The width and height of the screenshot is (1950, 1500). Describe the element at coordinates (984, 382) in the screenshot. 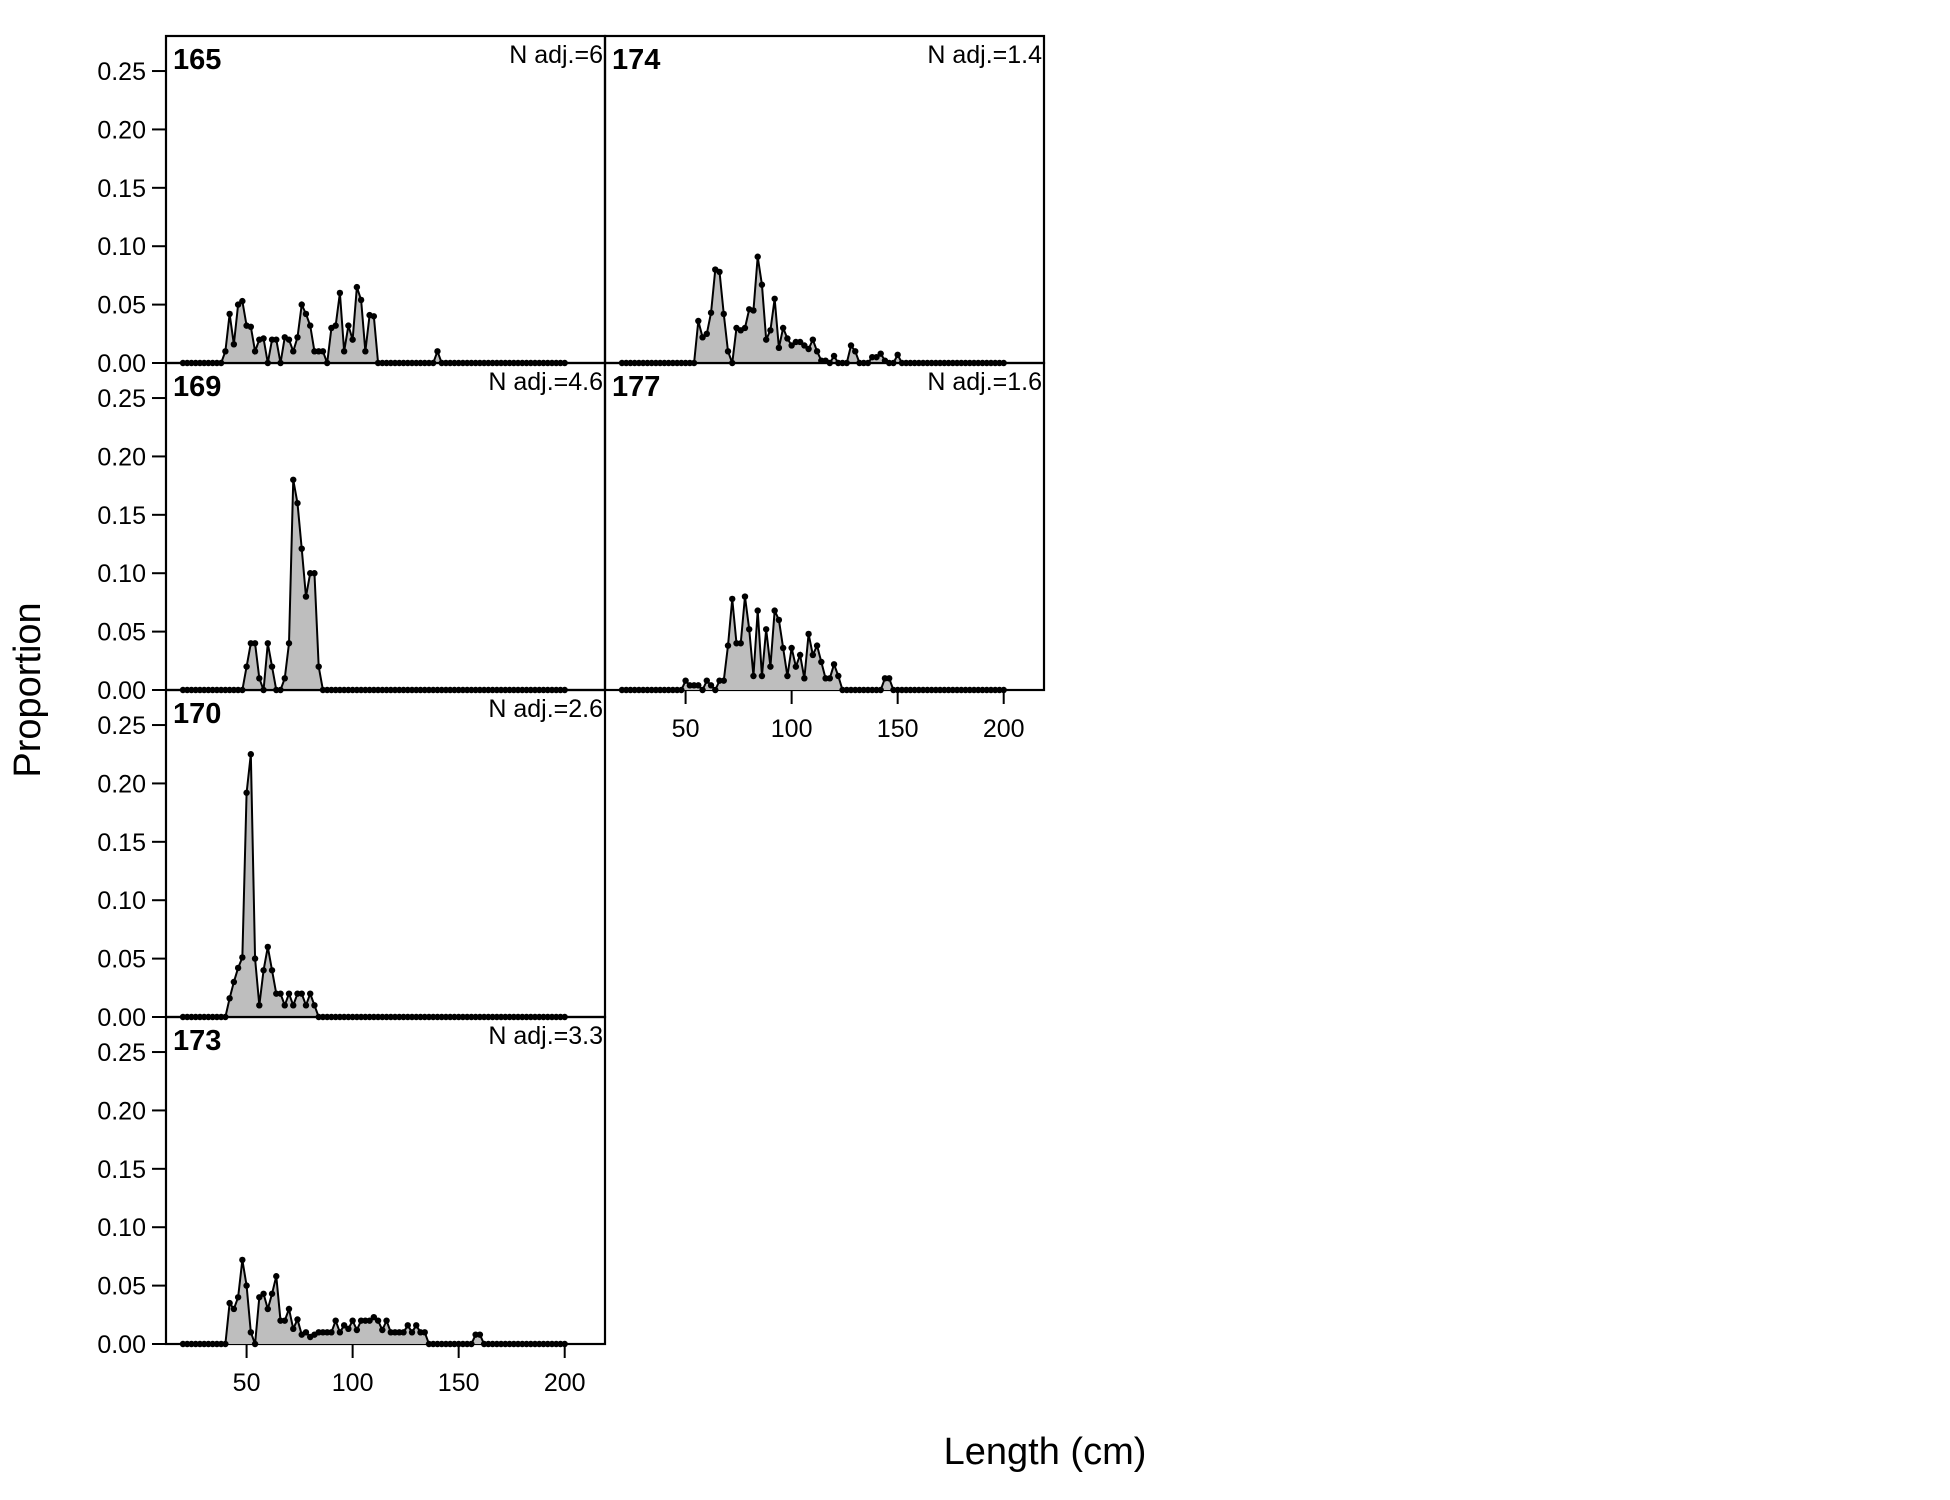

I see `panel-n-label: N adj.=1.6` at that location.